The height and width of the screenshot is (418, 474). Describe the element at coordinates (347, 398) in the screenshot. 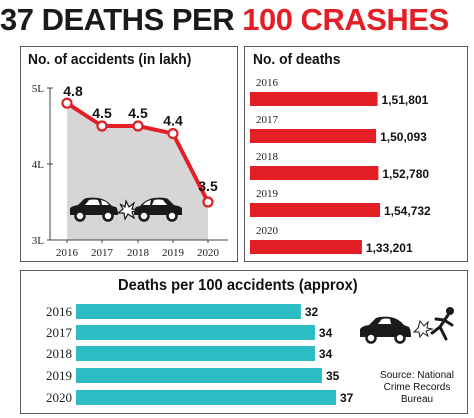

I see `per100-value-label: 37` at that location.